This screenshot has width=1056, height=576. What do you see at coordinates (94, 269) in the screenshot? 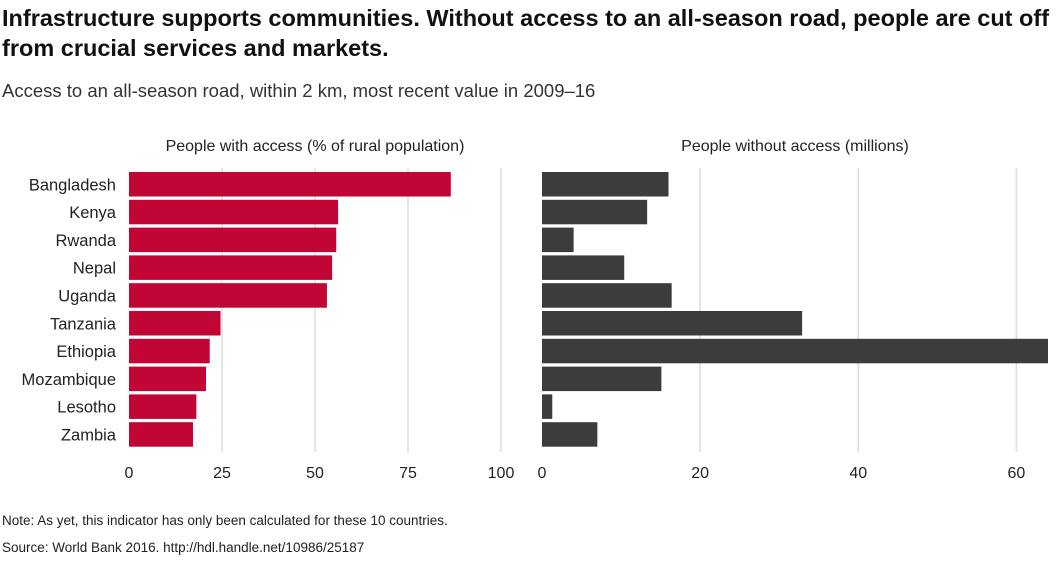
I see `category-label: Nepal` at bounding box center [94, 269].